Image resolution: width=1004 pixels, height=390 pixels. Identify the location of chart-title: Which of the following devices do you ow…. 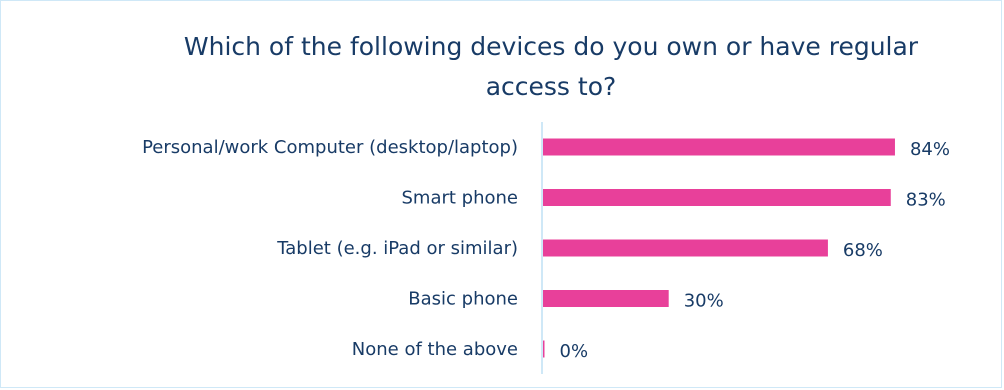
(551, 66).